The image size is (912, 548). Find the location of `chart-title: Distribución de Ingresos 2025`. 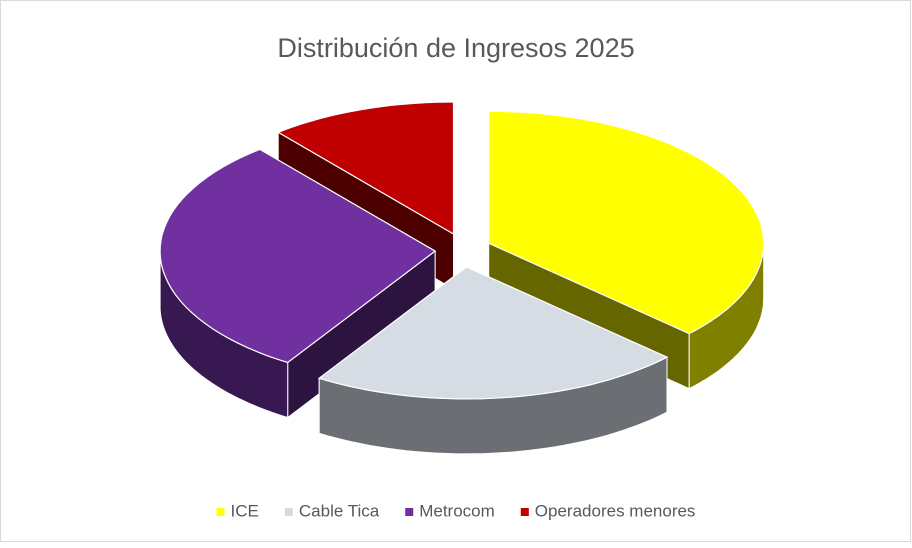

chart-title: Distribución de Ingresos 2025 is located at coordinates (455, 48).